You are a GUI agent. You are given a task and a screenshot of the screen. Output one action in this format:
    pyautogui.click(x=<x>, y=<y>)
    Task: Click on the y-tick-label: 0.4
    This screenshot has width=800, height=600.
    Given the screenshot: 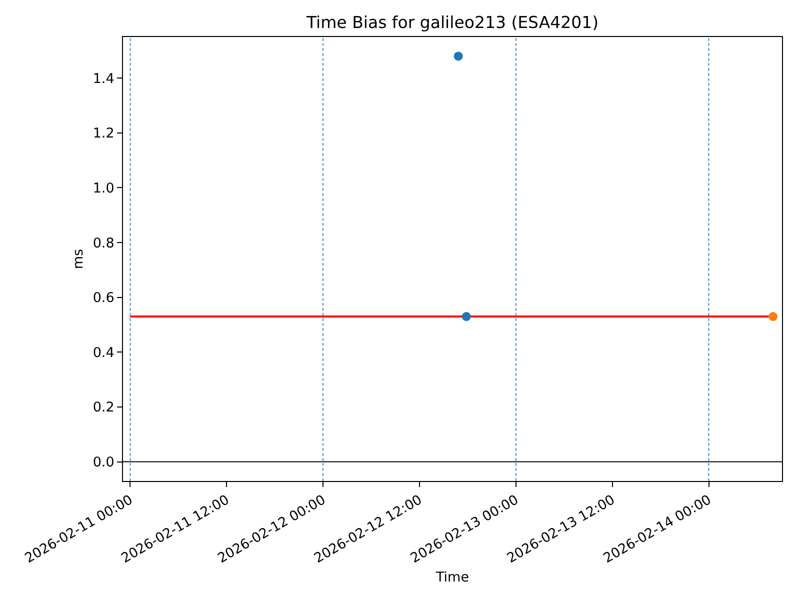 What is the action you would take?
    pyautogui.click(x=103, y=352)
    